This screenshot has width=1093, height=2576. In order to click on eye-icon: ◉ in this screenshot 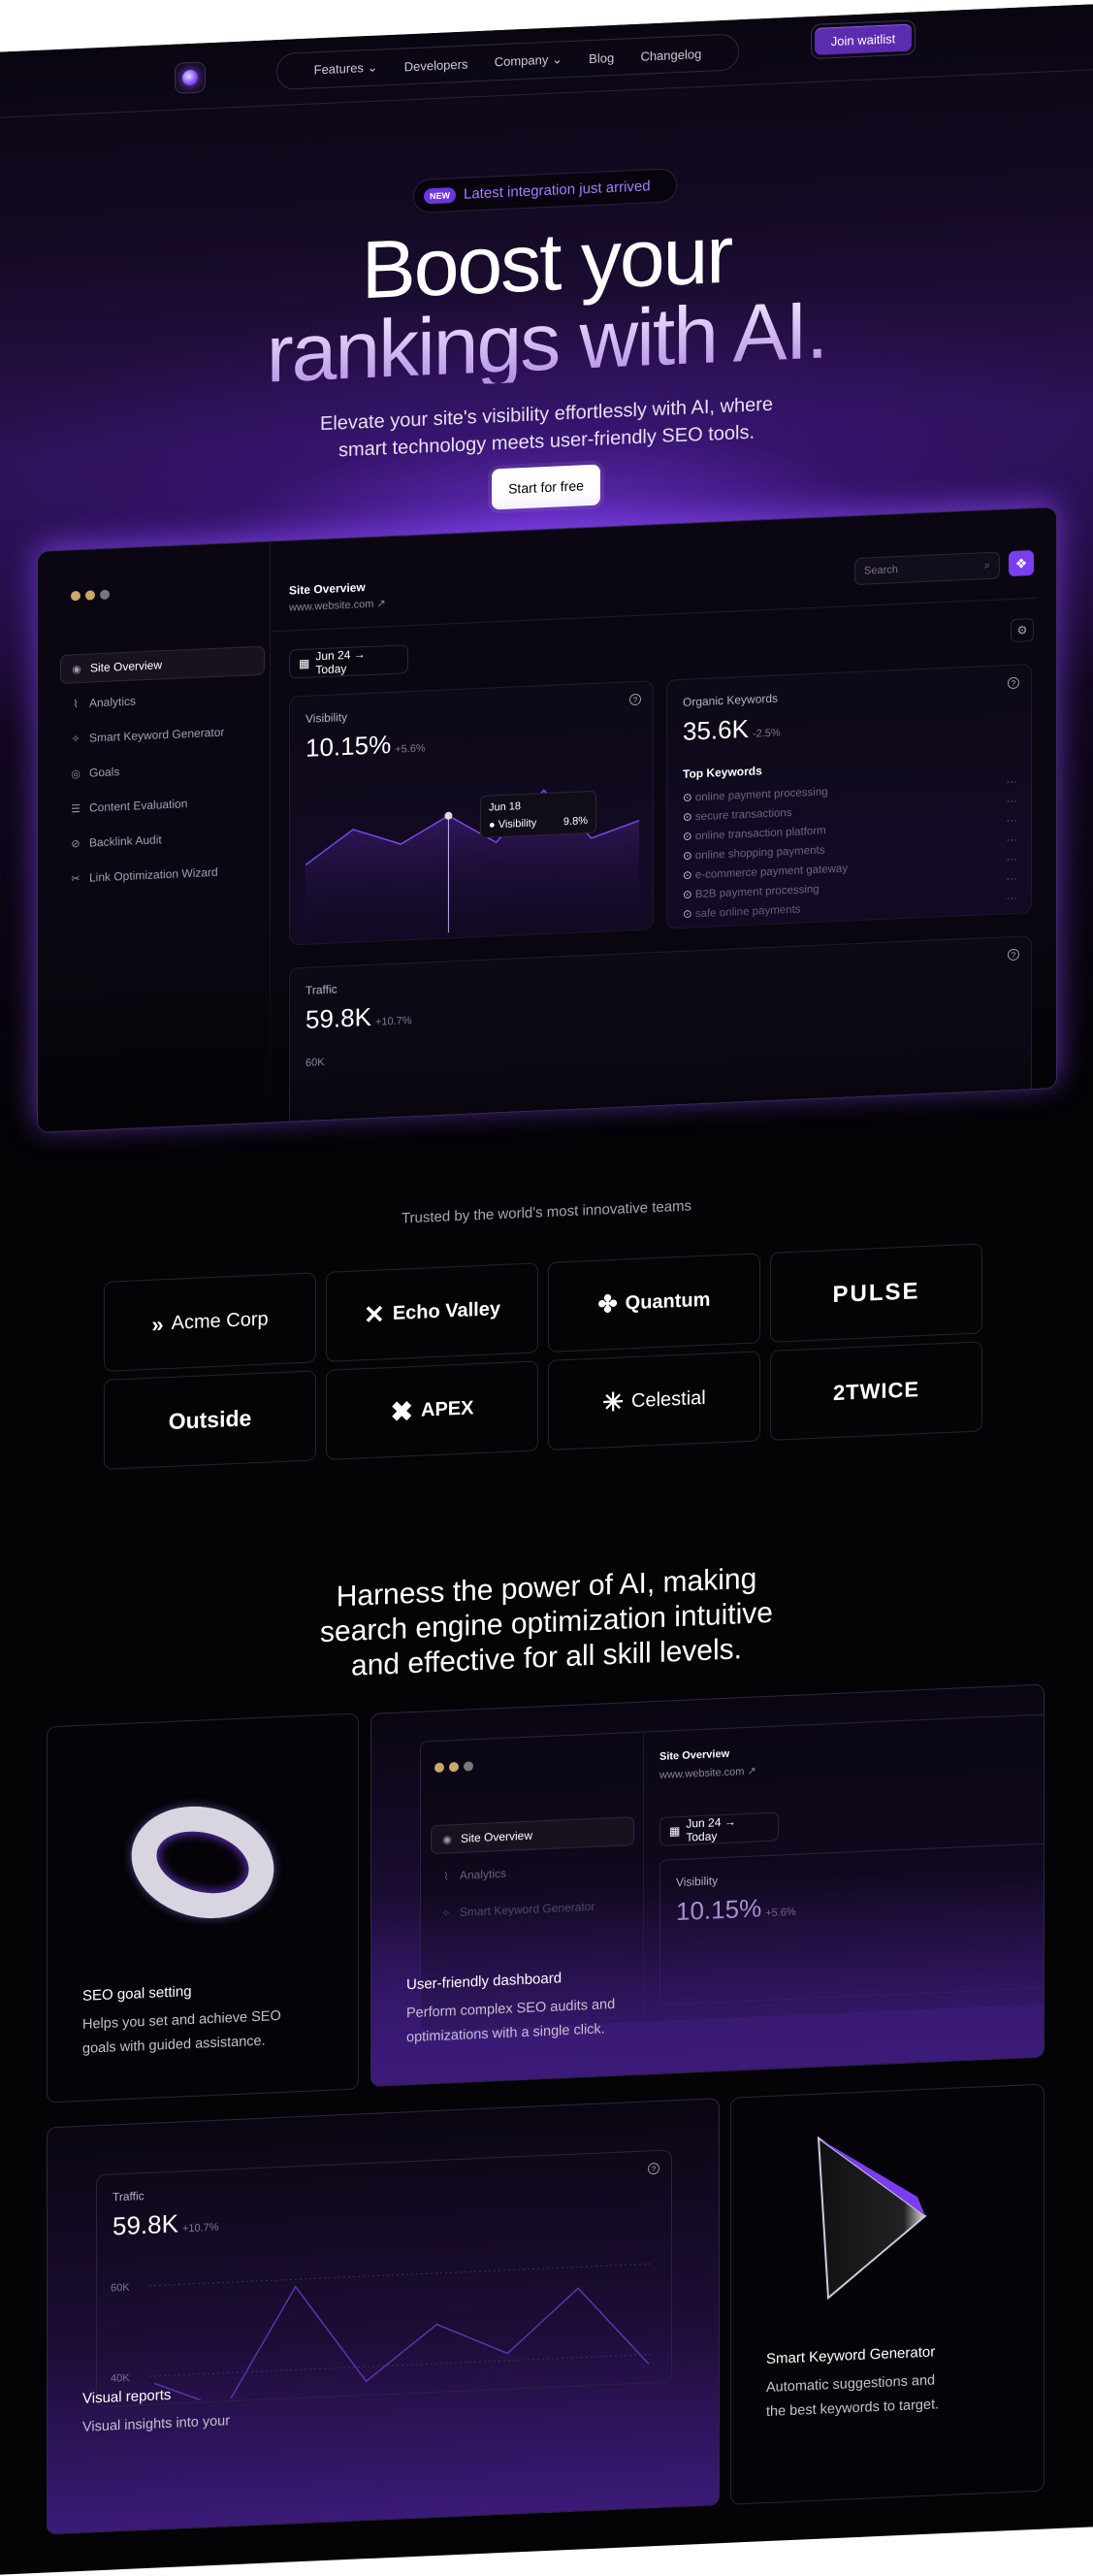, I will do `click(76, 669)`.